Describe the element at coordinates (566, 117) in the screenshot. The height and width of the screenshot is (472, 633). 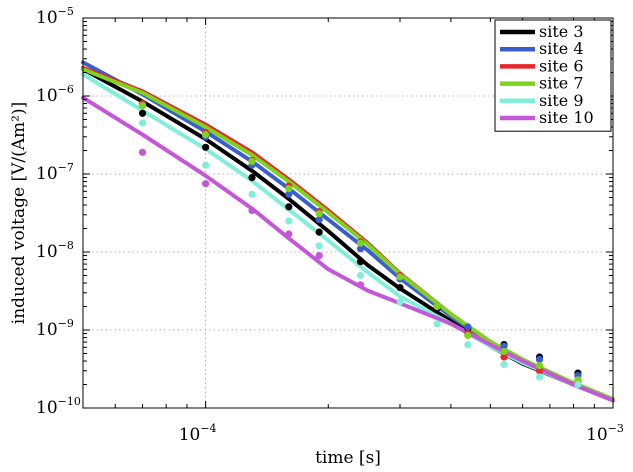
I see `legend-label-site-10: site 10` at that location.